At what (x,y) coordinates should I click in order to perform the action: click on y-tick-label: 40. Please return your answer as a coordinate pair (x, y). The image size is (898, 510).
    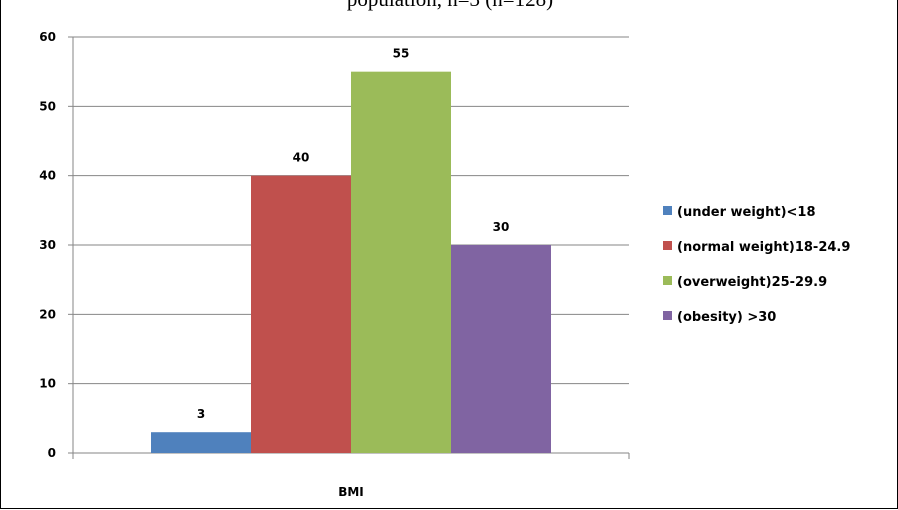
    Looking at the image, I should click on (47, 176).